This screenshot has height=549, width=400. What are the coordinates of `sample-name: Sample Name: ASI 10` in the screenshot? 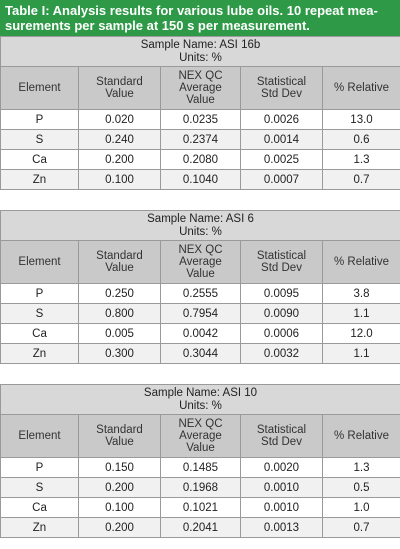 It's located at (200, 393).